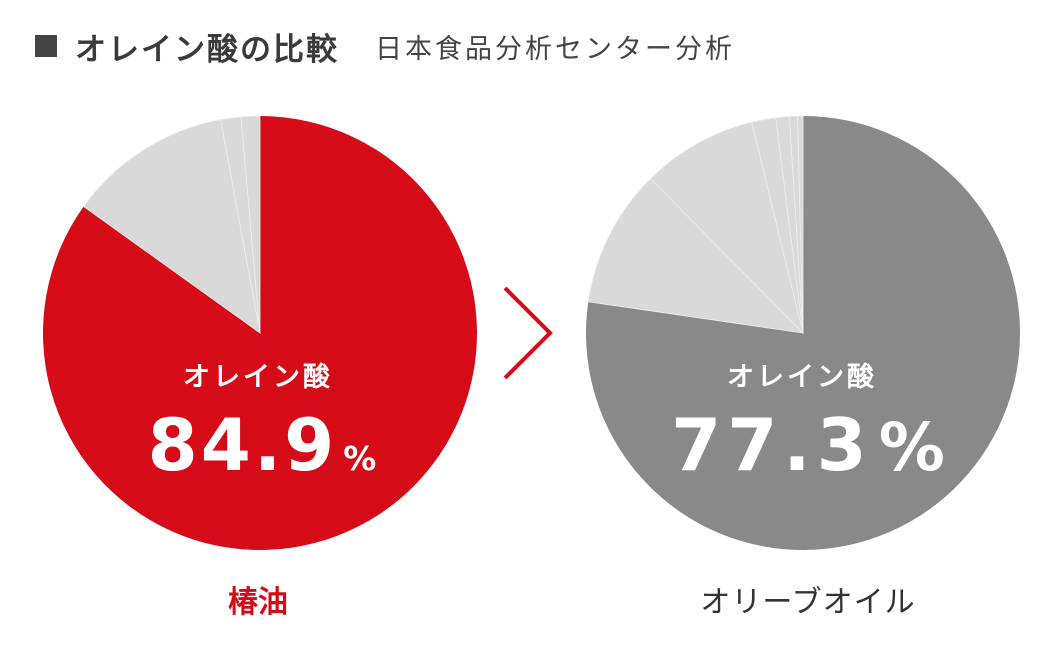  I want to click on chart-subtitle: 日本食品分析センター分析, so click(555, 49).